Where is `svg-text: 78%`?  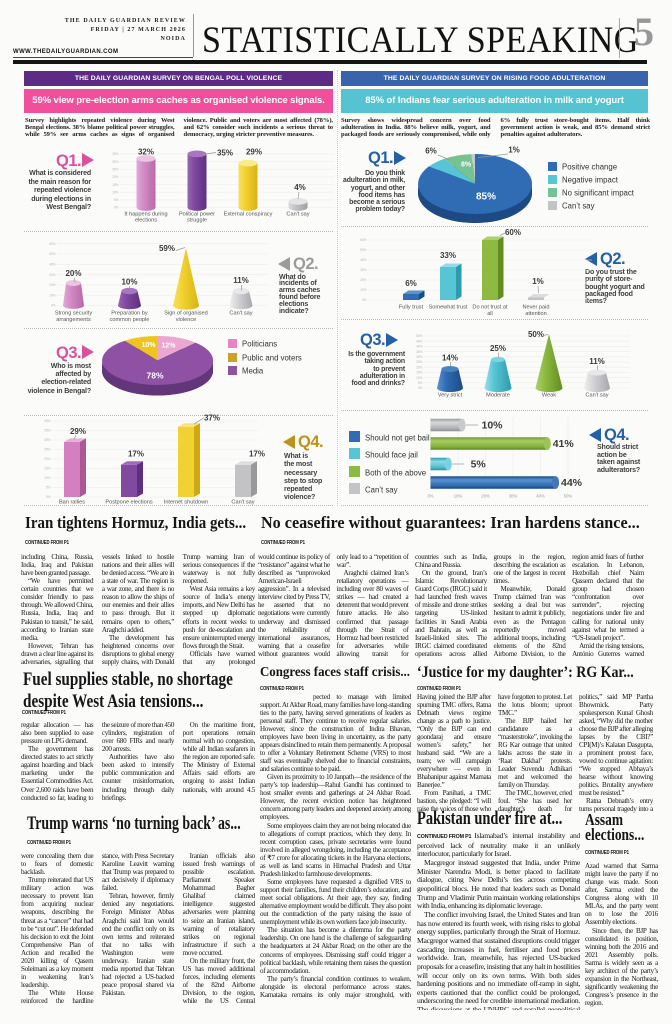 svg-text: 78% is located at coordinates (154, 376).